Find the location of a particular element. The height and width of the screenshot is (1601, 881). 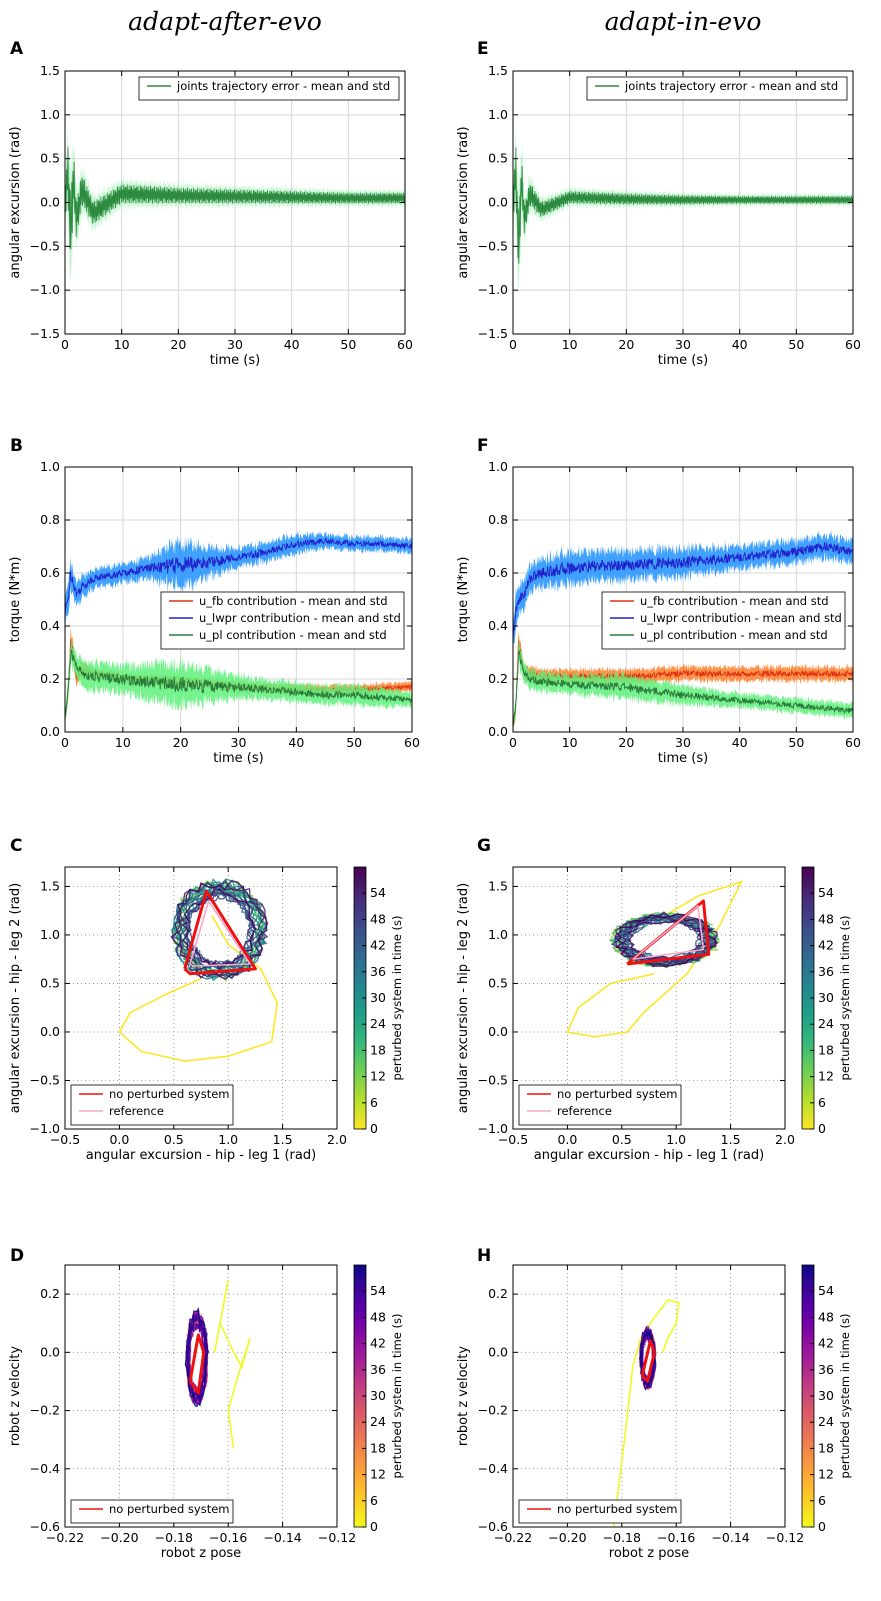

axes-frame is located at coordinates (201, 1396).